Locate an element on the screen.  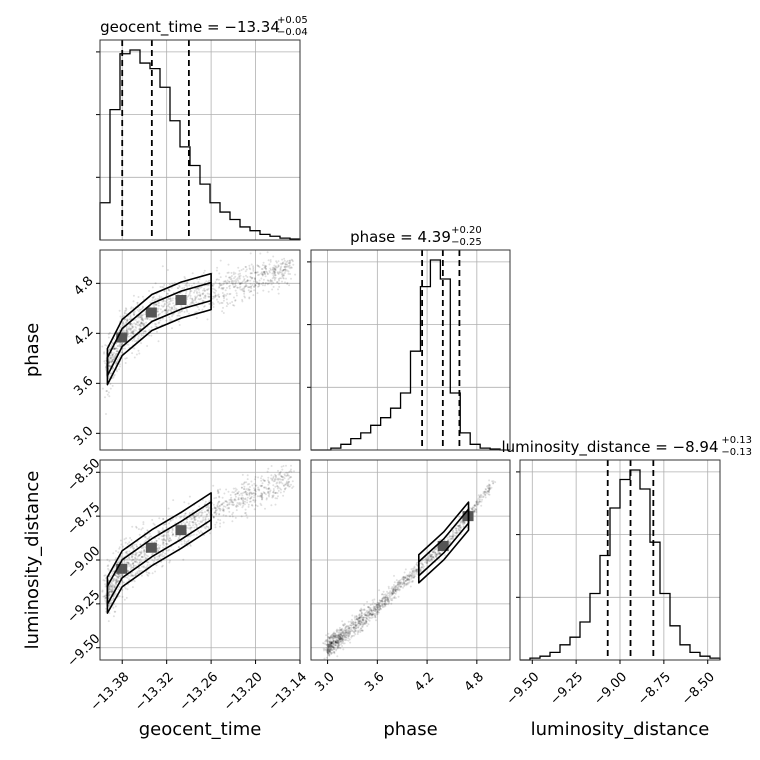
title-plus-err: +0.20 is located at coordinates (466, 230).